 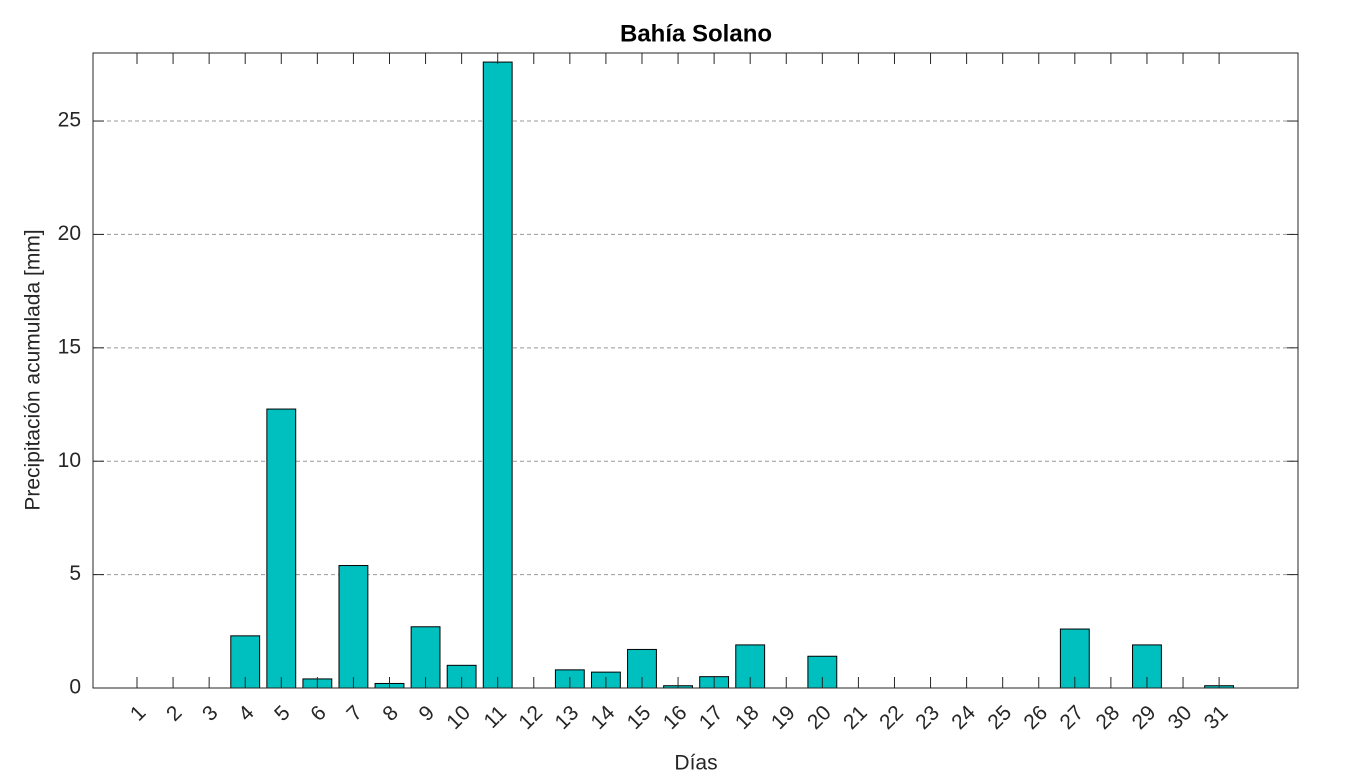 What do you see at coordinates (33, 369) in the screenshot?
I see `y-axis-label: Precipitación acumulada [mm]` at bounding box center [33, 369].